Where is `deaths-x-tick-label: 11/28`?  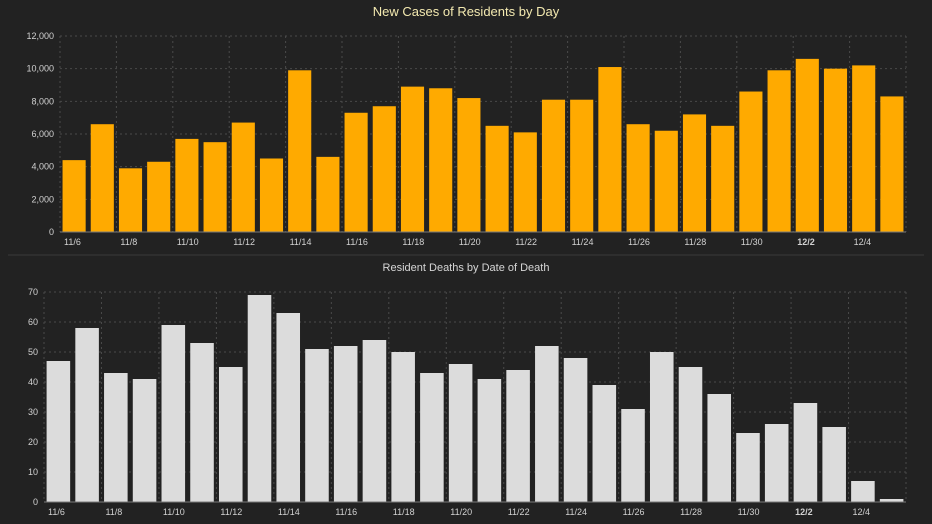
deaths-x-tick-label: 11/28 is located at coordinates (691, 512).